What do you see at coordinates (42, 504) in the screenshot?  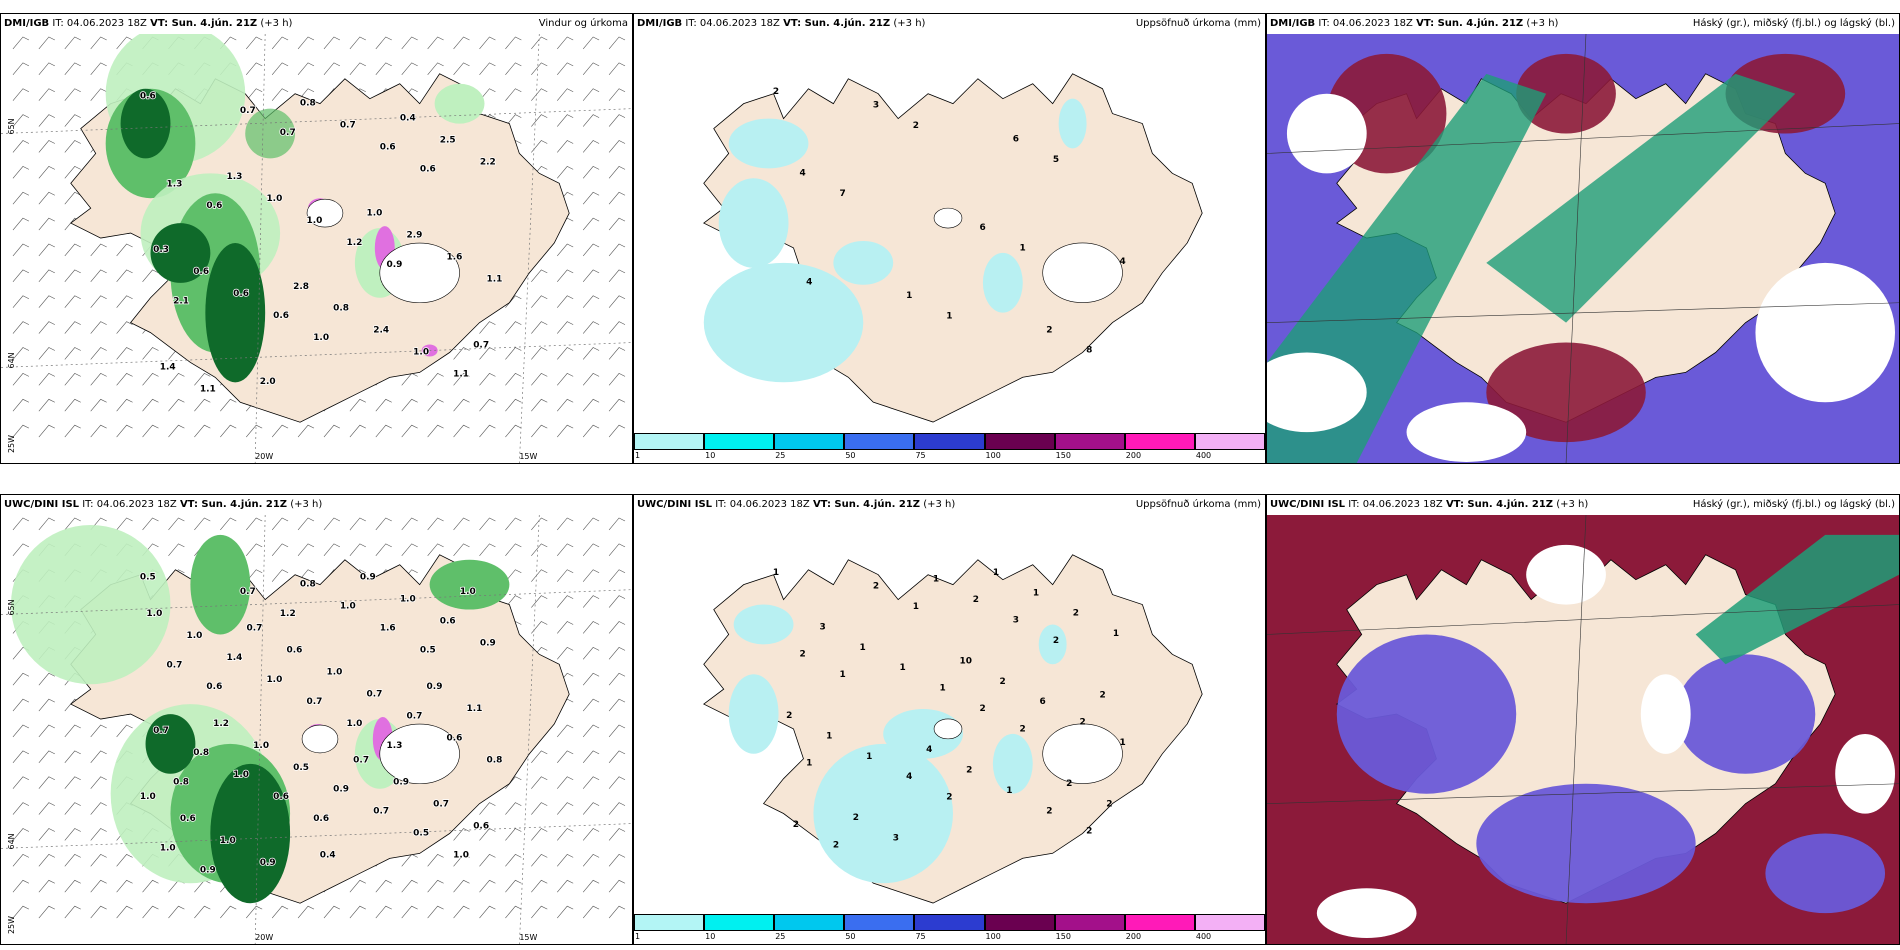 I see `model-name: UWC/DINI ISL` at bounding box center [42, 504].